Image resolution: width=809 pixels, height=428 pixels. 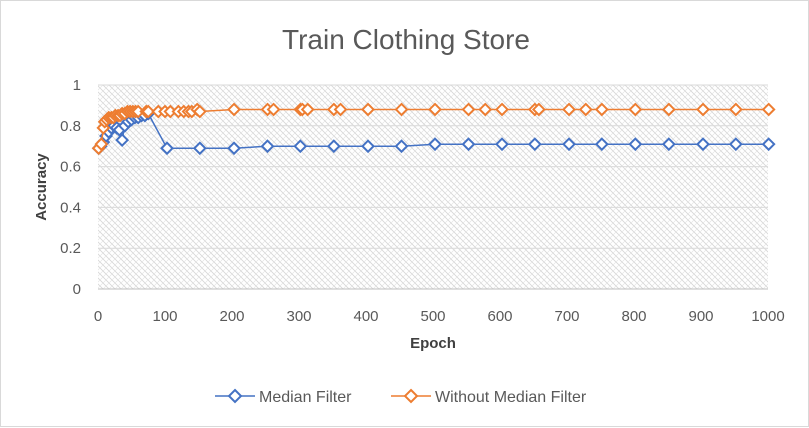 What do you see at coordinates (77, 289) in the screenshot?
I see `y-tick-label: 0` at bounding box center [77, 289].